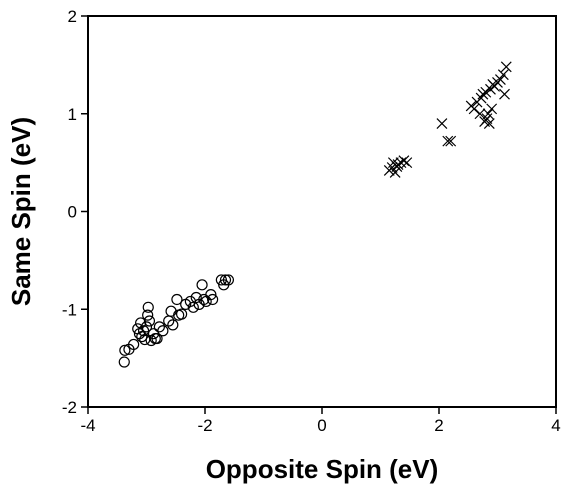 The image size is (563, 491). What do you see at coordinates (322, 469) in the screenshot?
I see `x-axis-label: Opposite Spin (eV)` at bounding box center [322, 469].